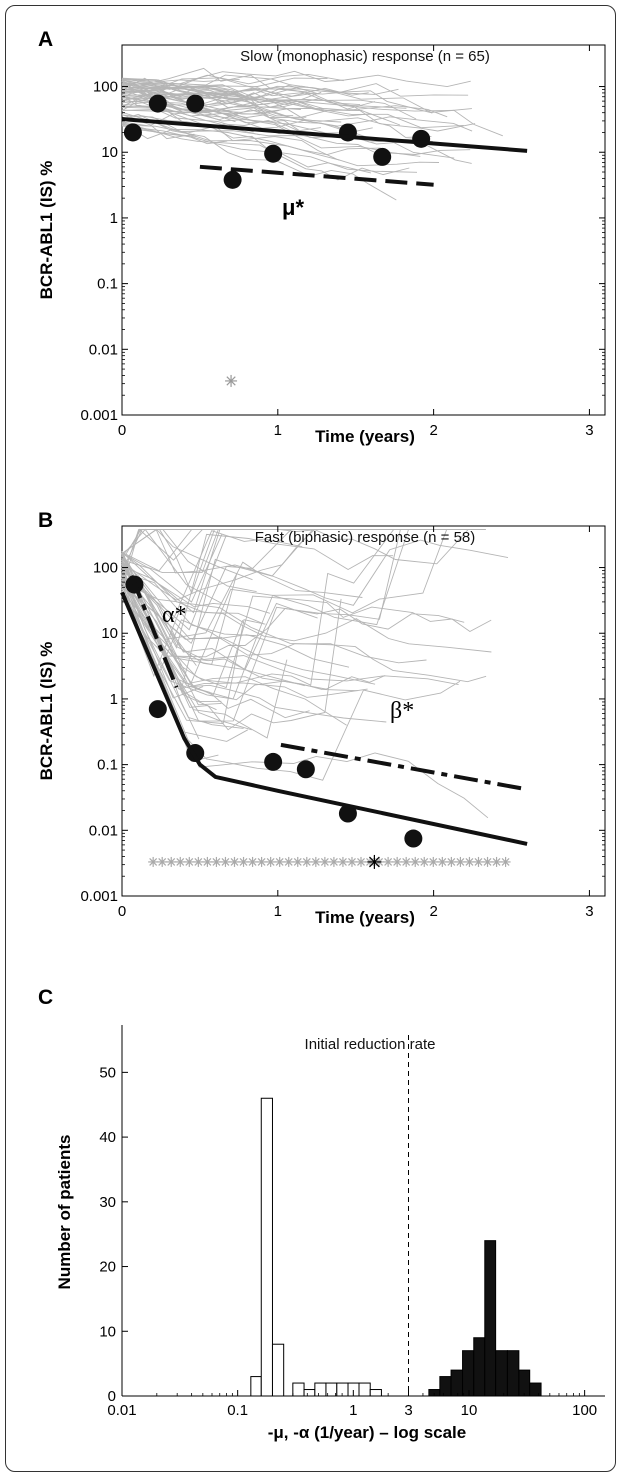 This screenshot has width=625, height=1481. What do you see at coordinates (46, 230) in the screenshot?
I see `panel-a-y-label: BCR-ABL1 (IS) %` at bounding box center [46, 230].